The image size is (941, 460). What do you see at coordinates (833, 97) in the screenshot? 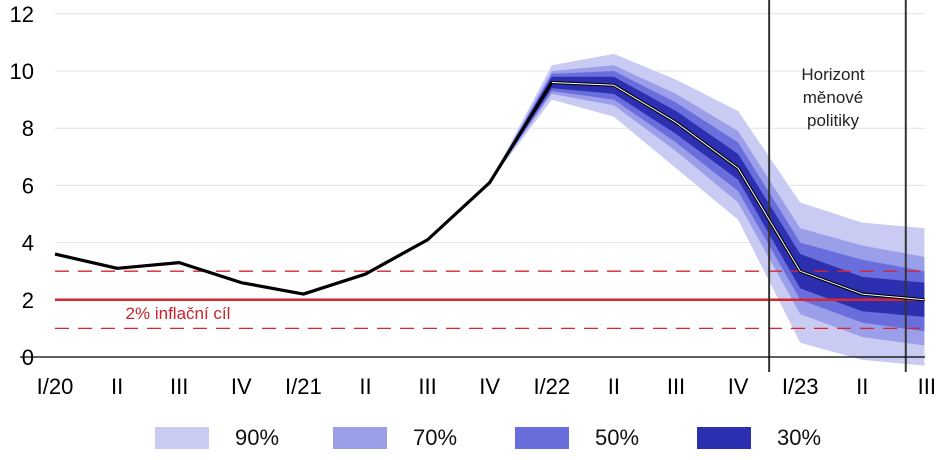
I see `horizon-label-line-1: měnové` at bounding box center [833, 97].